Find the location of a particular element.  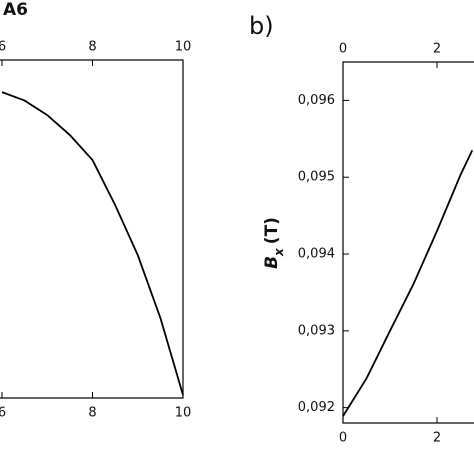

y-label-subscript: x is located at coordinates (279, 252).